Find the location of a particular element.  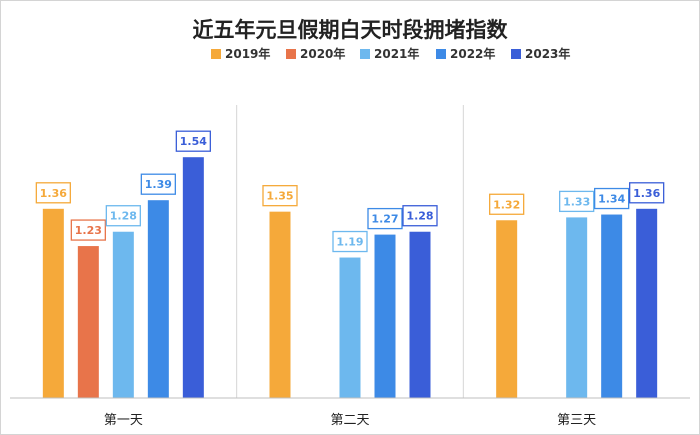

value-label-2-3: 1.34 is located at coordinates (611, 199).